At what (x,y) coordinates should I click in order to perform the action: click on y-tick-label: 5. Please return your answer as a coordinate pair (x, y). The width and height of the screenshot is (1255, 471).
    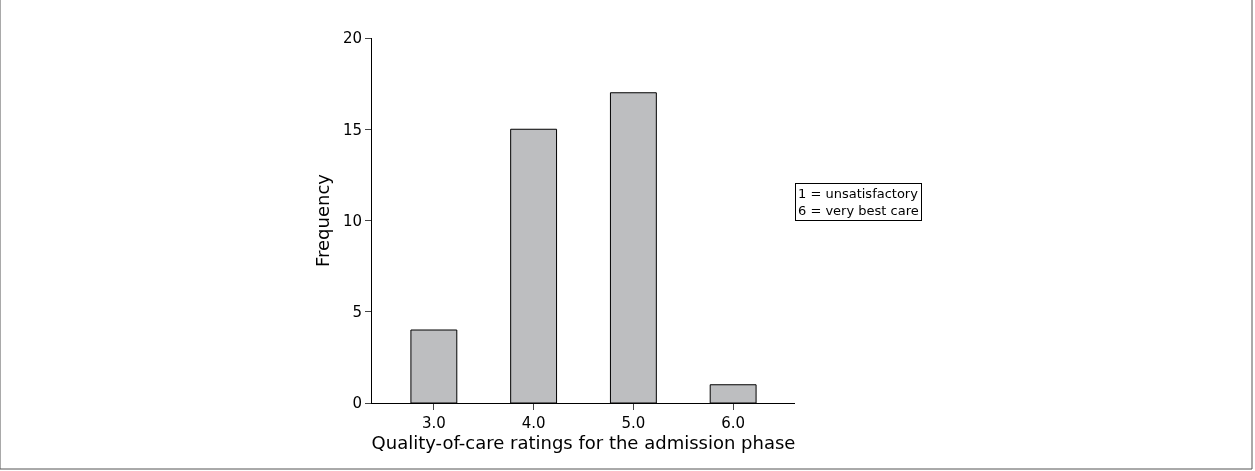
    Looking at the image, I should click on (357, 312).